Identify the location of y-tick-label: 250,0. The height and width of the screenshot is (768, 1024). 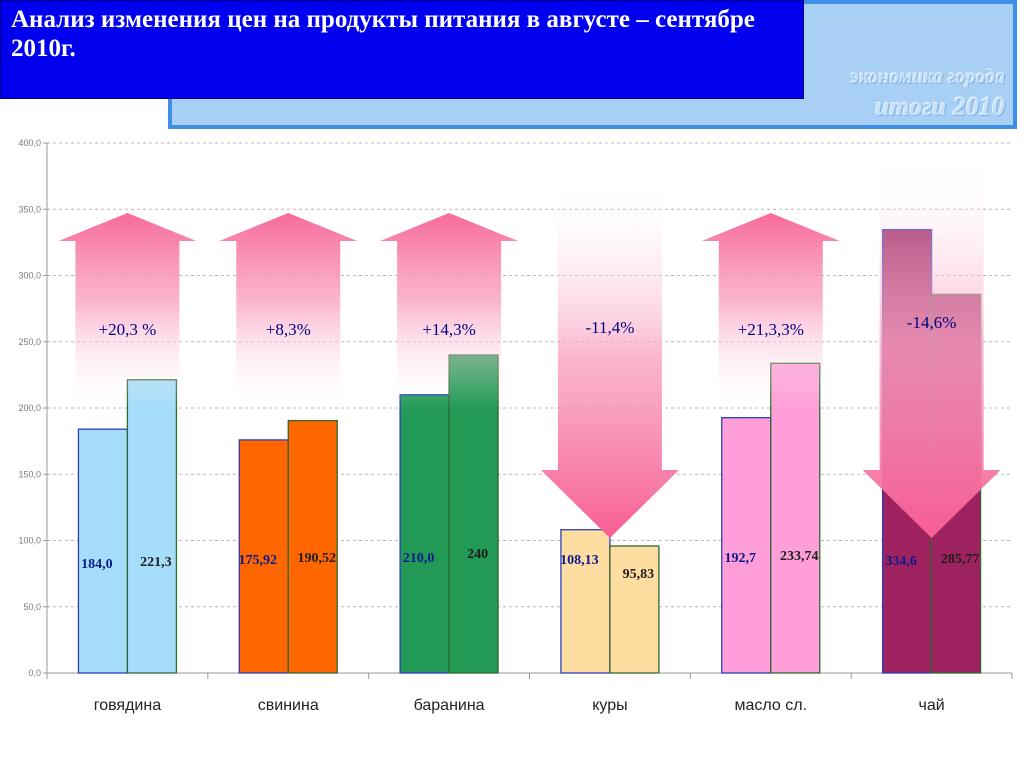
(29, 342).